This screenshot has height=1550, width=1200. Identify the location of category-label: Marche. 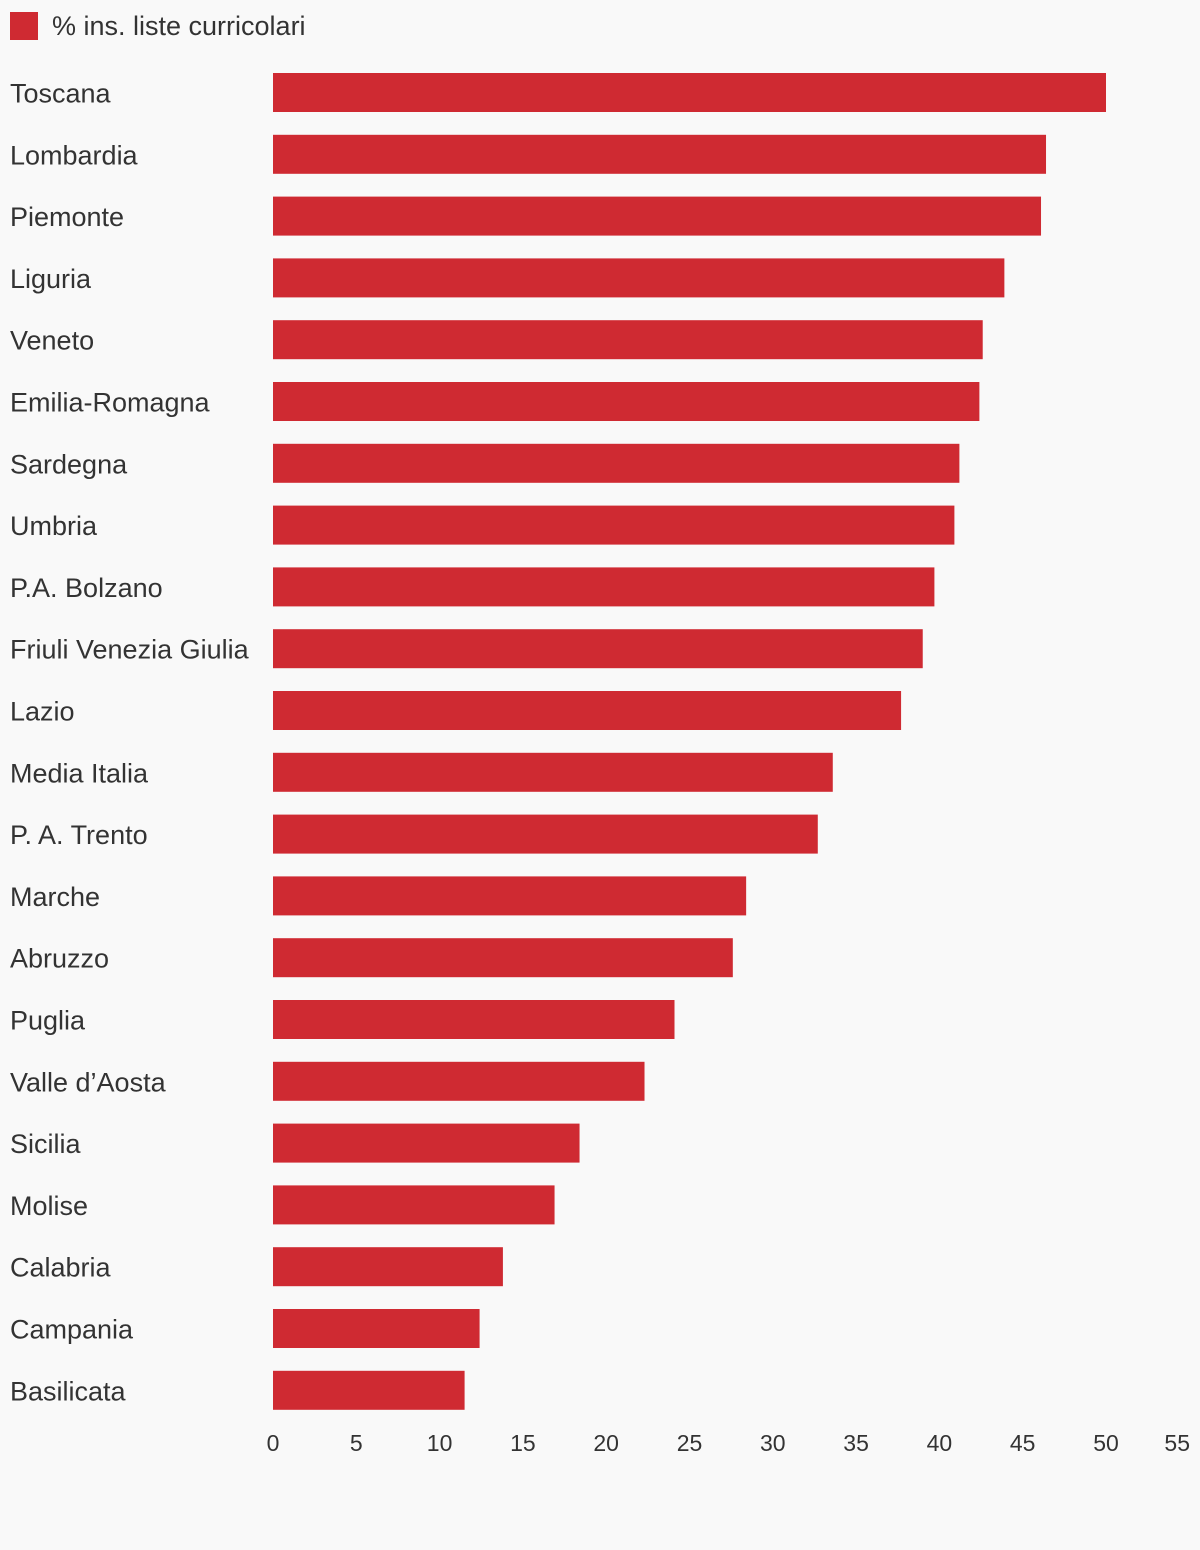
(55, 897).